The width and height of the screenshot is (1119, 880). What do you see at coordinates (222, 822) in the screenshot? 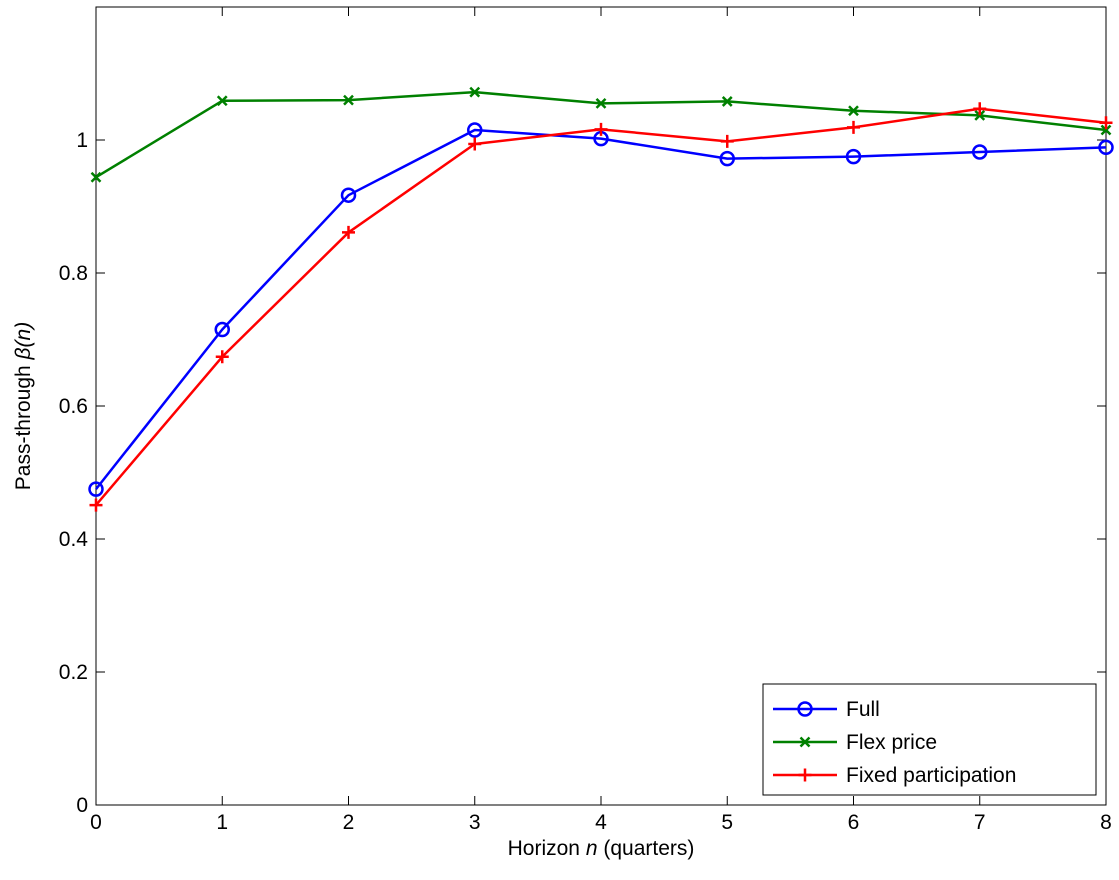
I see `x-tick-label: 1` at bounding box center [222, 822].